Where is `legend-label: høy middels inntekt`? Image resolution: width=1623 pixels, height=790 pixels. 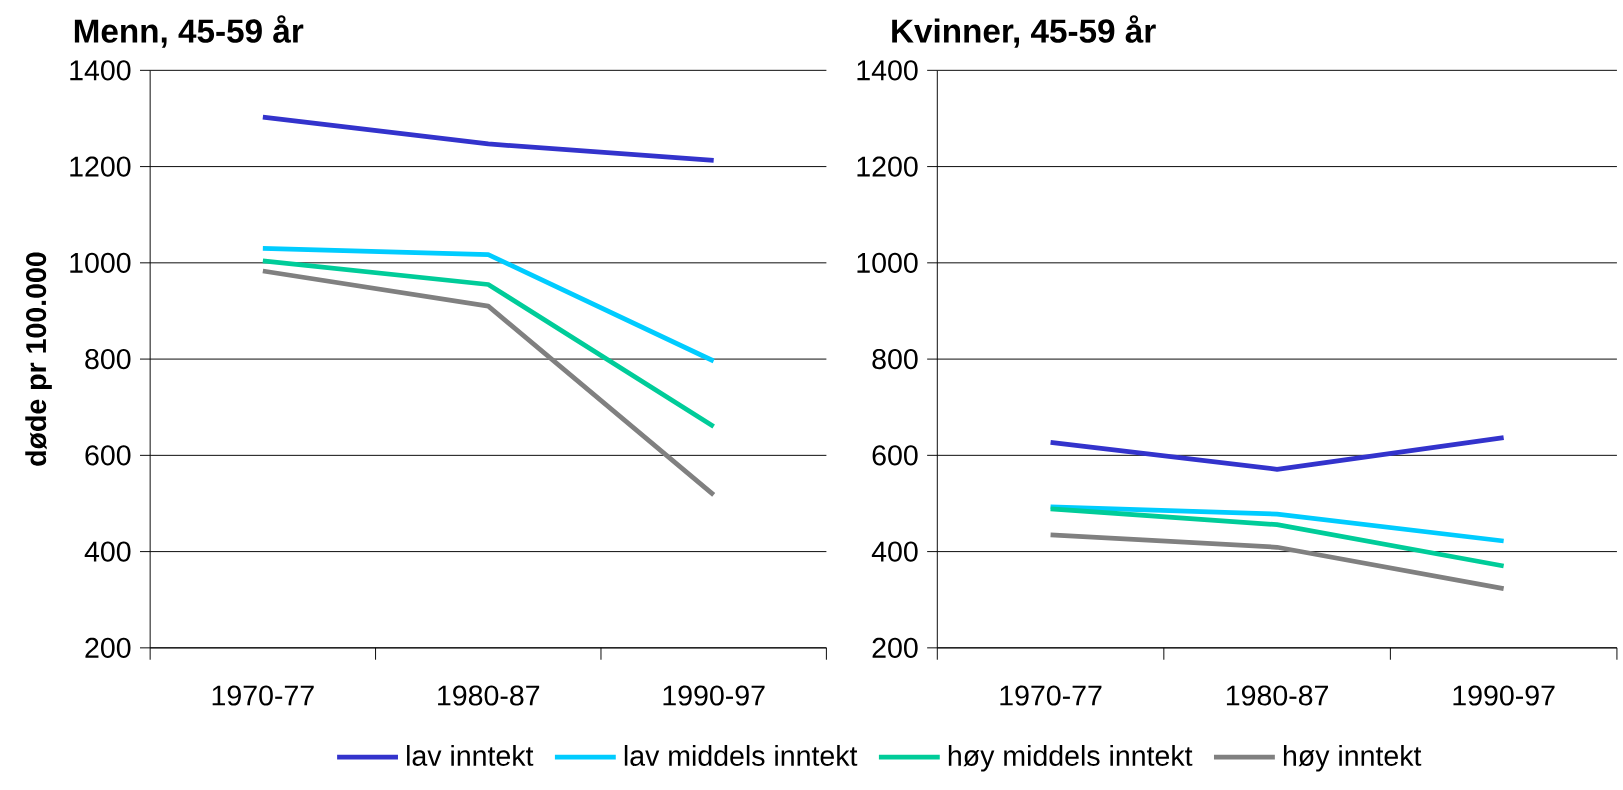 legend-label: høy middels inntekt is located at coordinates (1070, 758).